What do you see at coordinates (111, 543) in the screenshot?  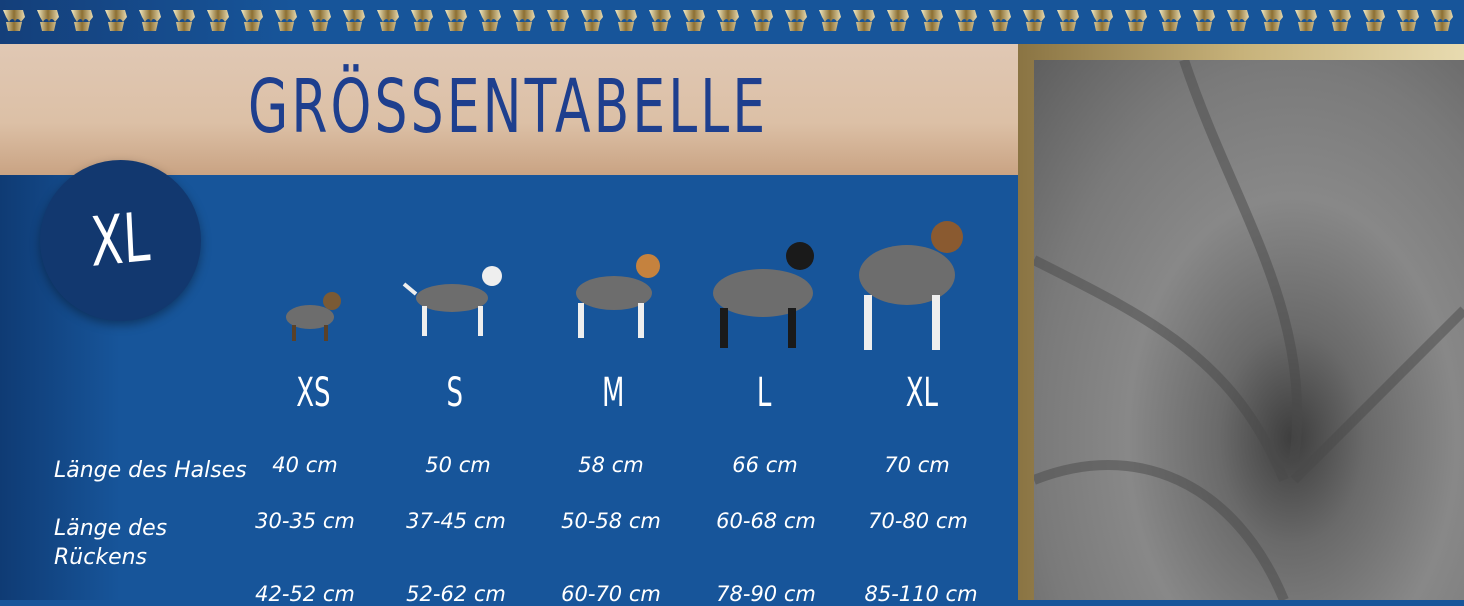 I see `row-label-back: Länge des Rückens` at bounding box center [111, 543].